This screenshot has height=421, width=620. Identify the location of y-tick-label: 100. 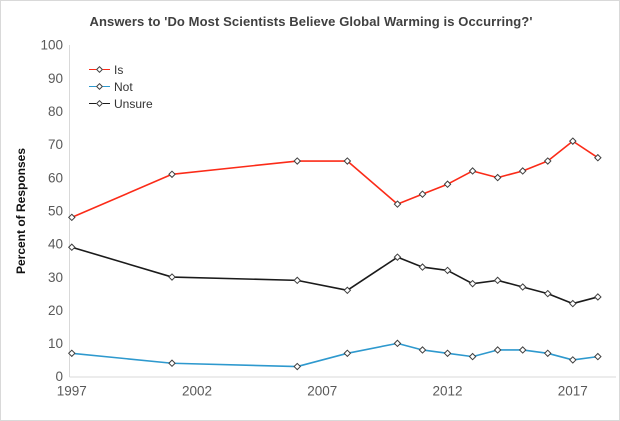
(51, 45).